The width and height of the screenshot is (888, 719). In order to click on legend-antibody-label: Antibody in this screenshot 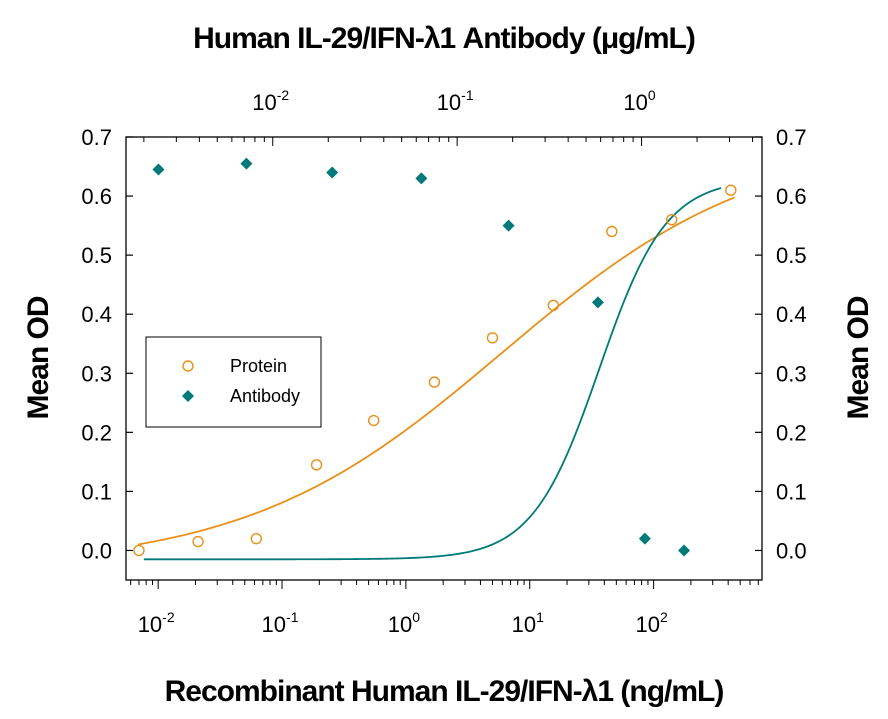, I will do `click(265, 396)`.